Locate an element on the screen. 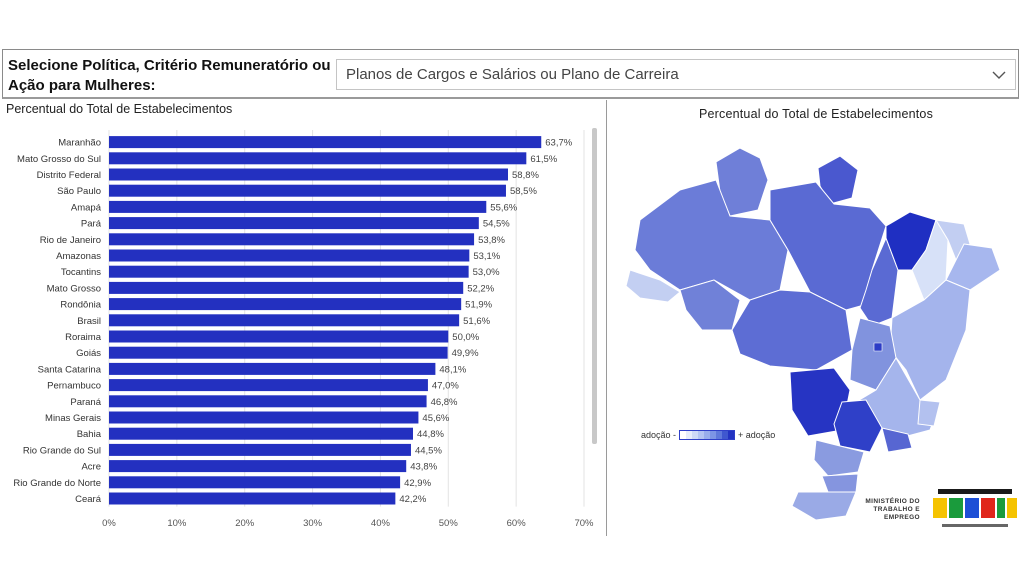 Image resolution: width=1024 pixels, height=571 pixels. category-label: Rio de Janeiro is located at coordinates (70, 240).